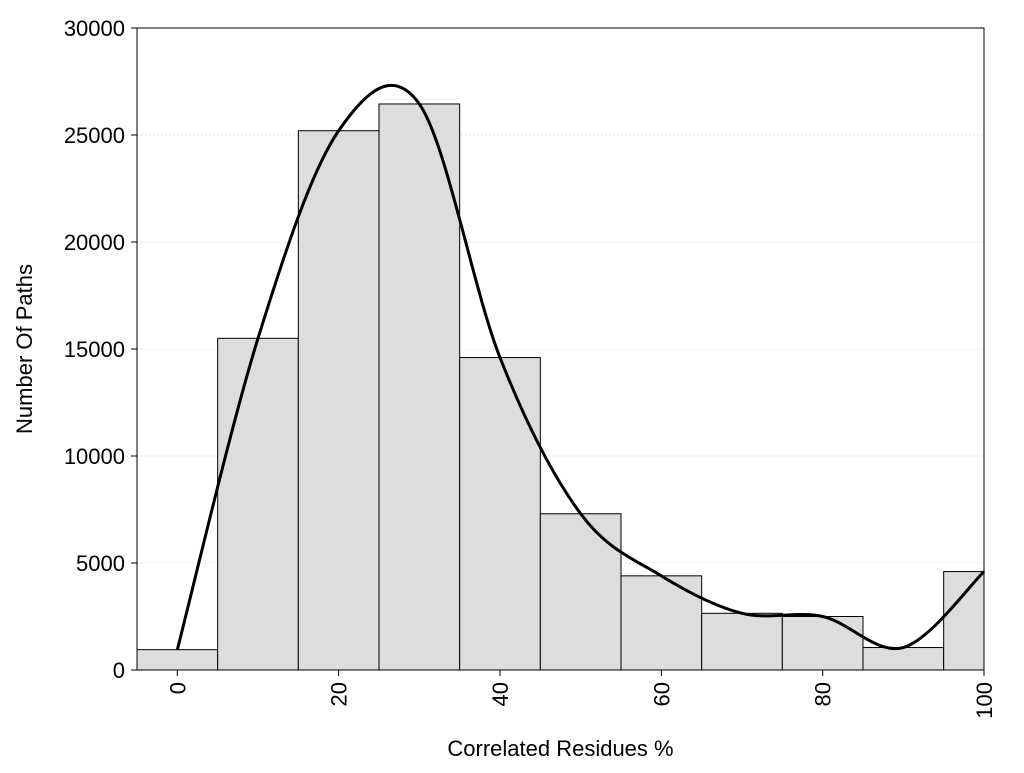 Image resolution: width=1024 pixels, height=773 pixels. Describe the element at coordinates (94, 349) in the screenshot. I see `y-tick-label: 15000` at that location.